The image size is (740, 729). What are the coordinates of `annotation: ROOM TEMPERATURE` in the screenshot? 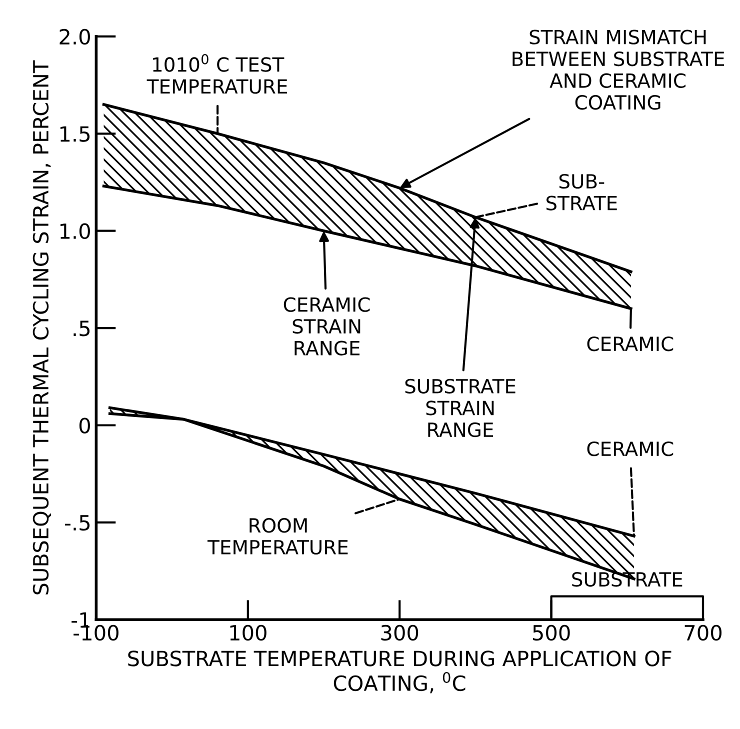 It's located at (277, 536).